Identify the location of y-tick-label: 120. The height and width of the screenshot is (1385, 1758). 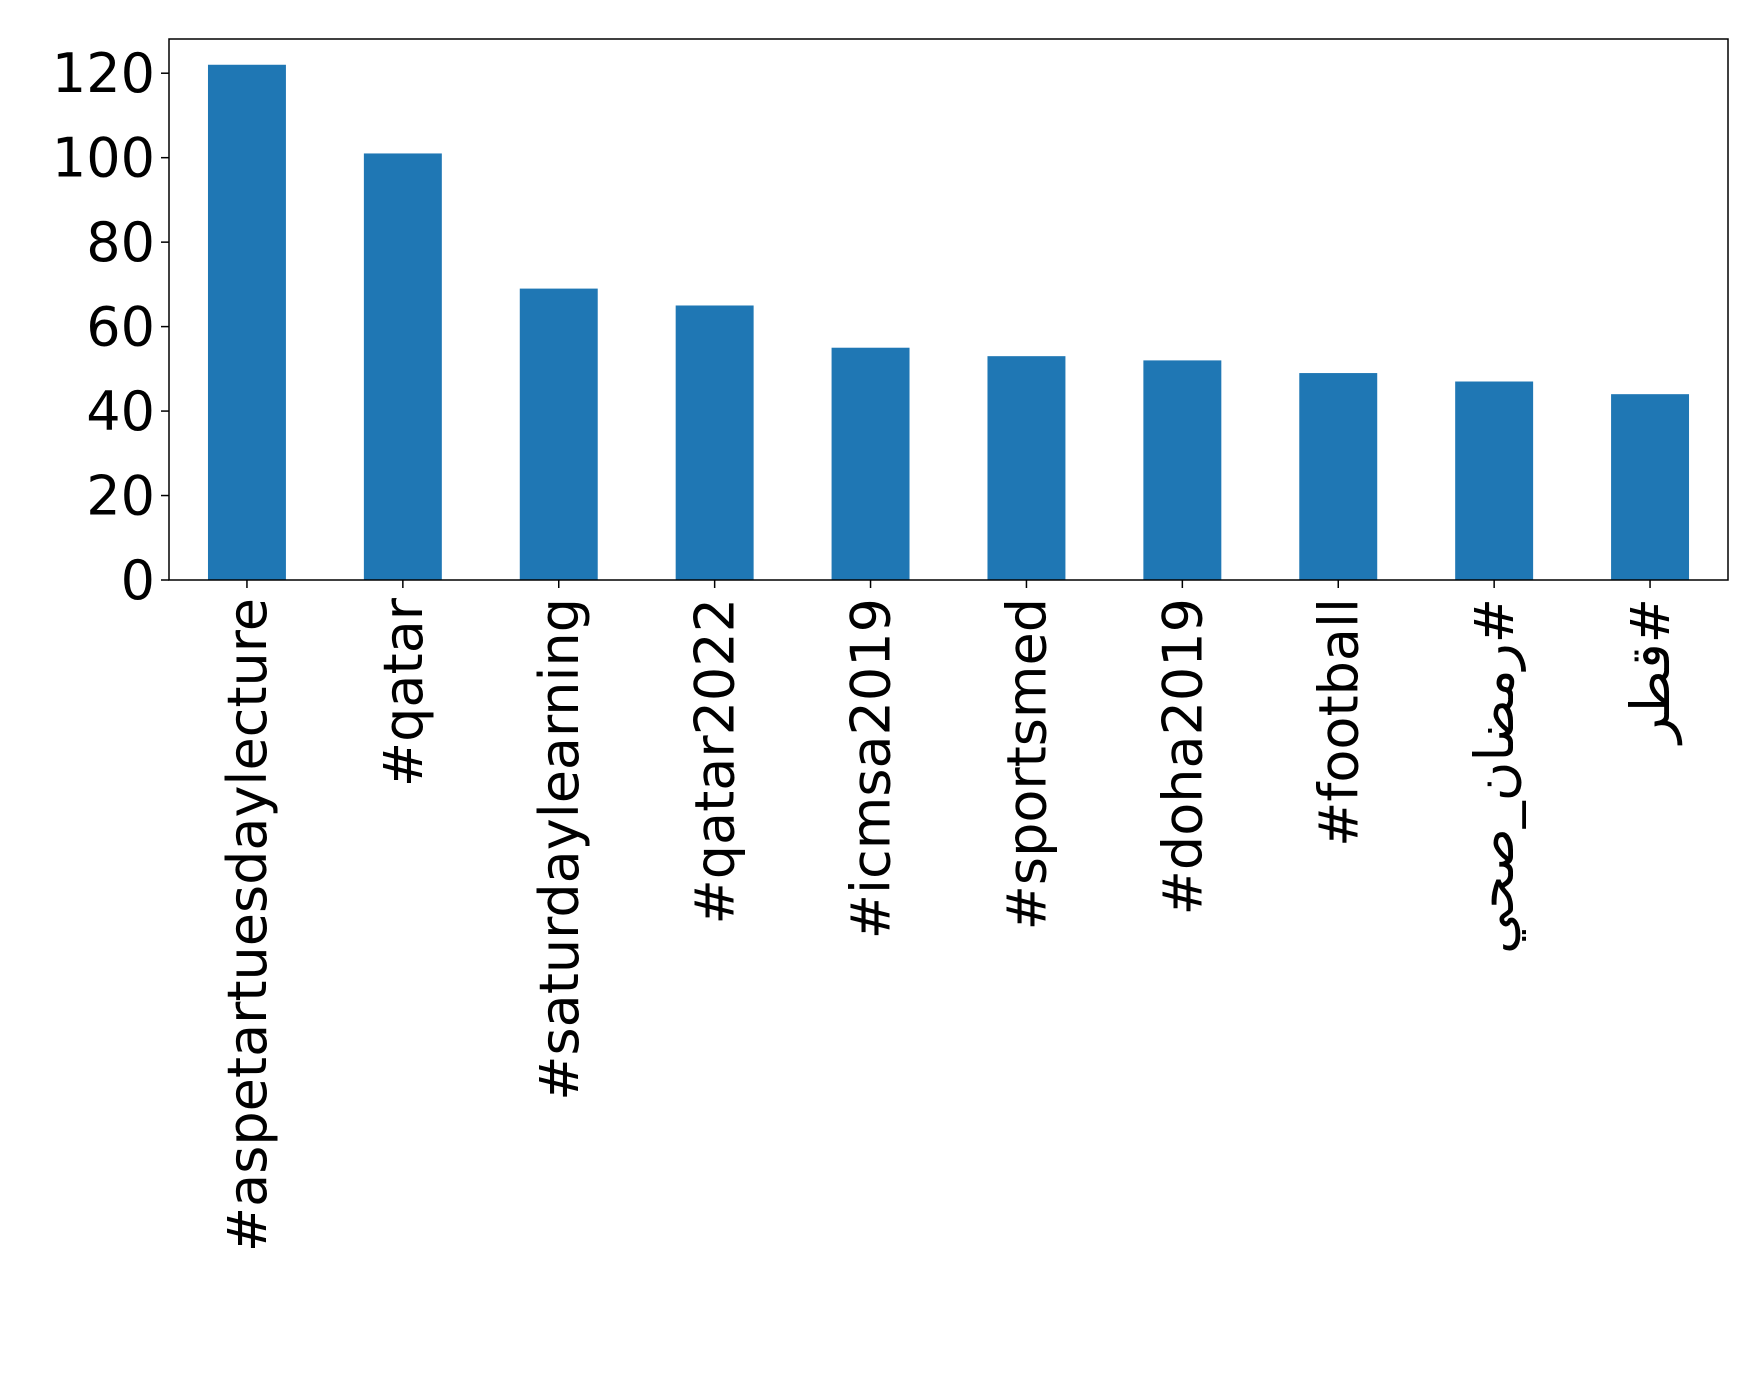
(103, 73).